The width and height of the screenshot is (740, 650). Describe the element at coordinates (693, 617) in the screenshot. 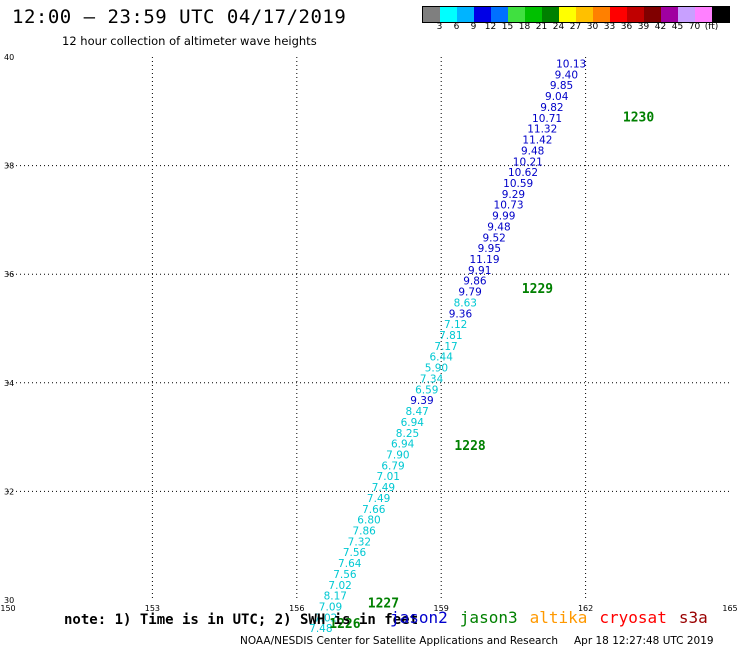

I see `satellite-s3a: s3a` at that location.